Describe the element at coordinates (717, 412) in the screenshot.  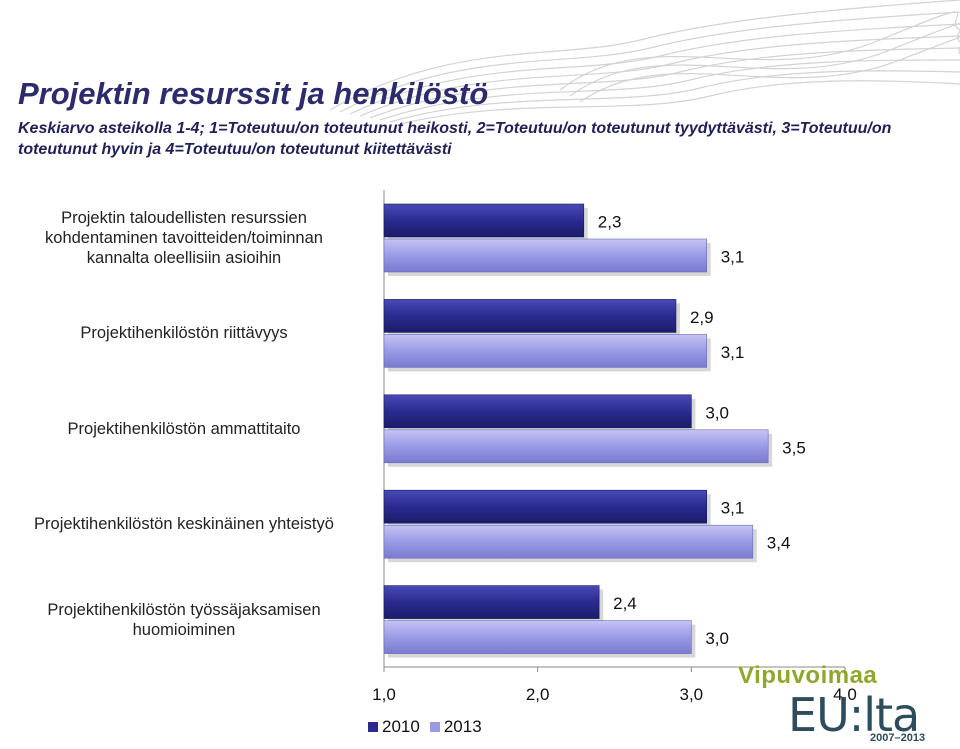
I see `data-label-2010: 3,0` at that location.